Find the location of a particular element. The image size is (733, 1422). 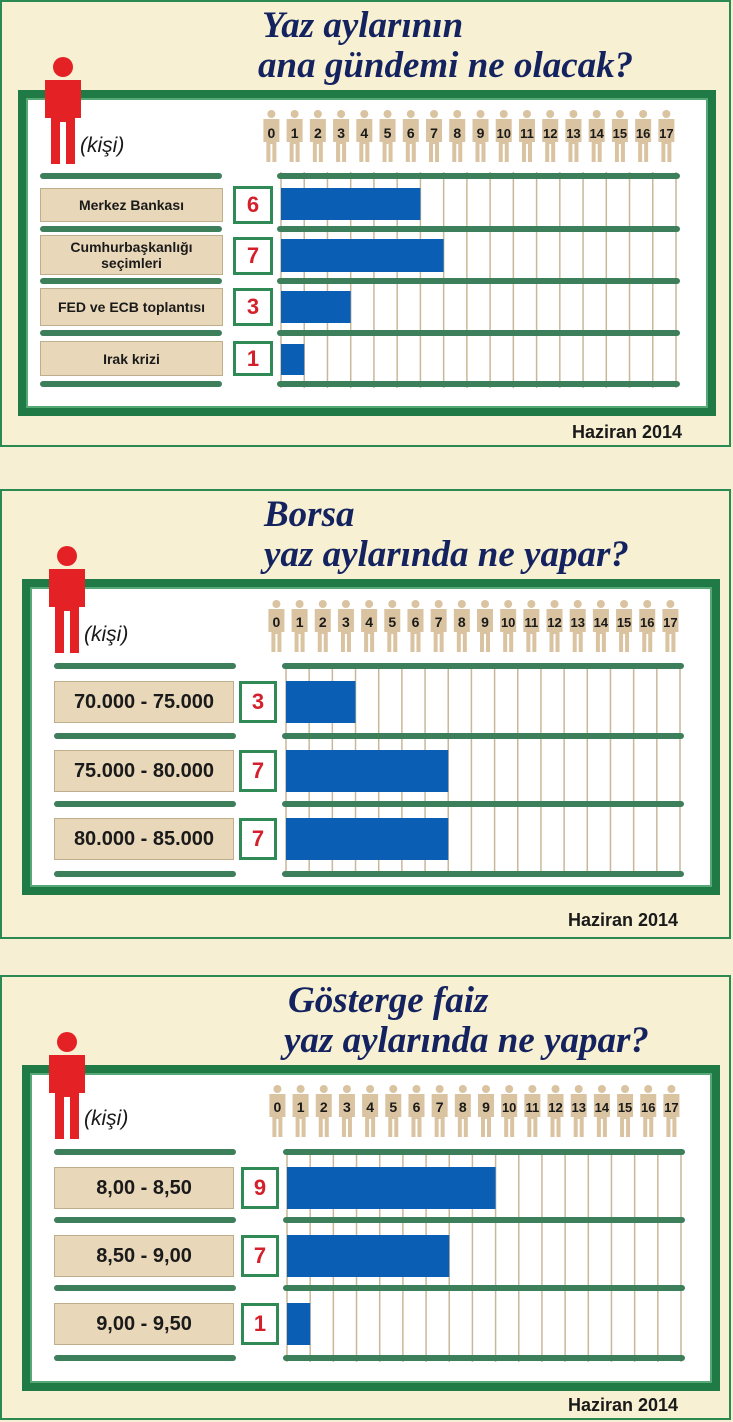

tick-label: 14 is located at coordinates (601, 622).